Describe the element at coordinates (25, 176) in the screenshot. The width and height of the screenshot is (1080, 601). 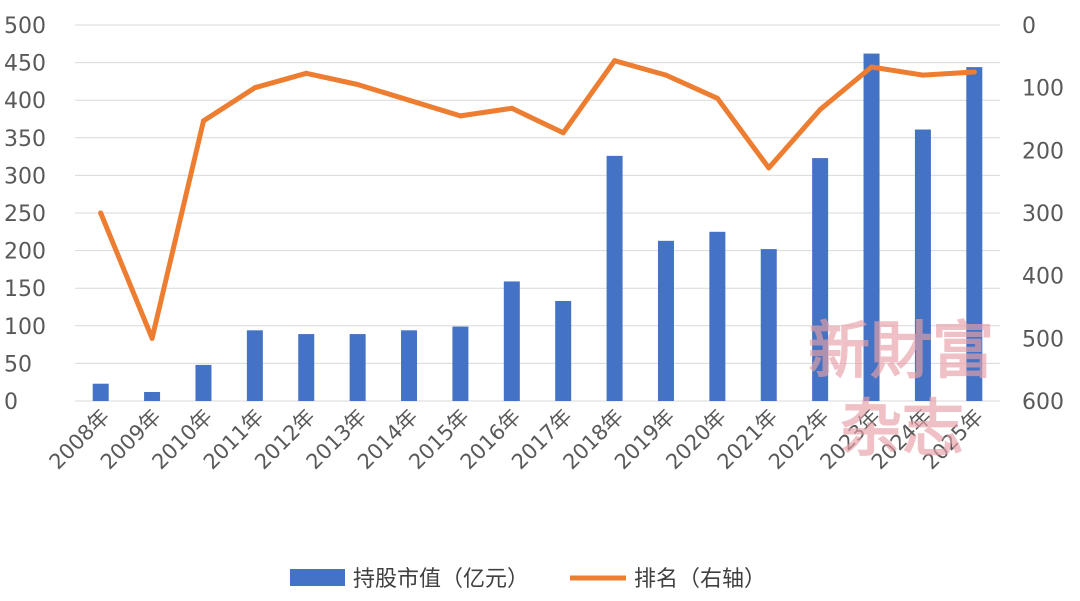
I see `left-tick-label: 300` at that location.